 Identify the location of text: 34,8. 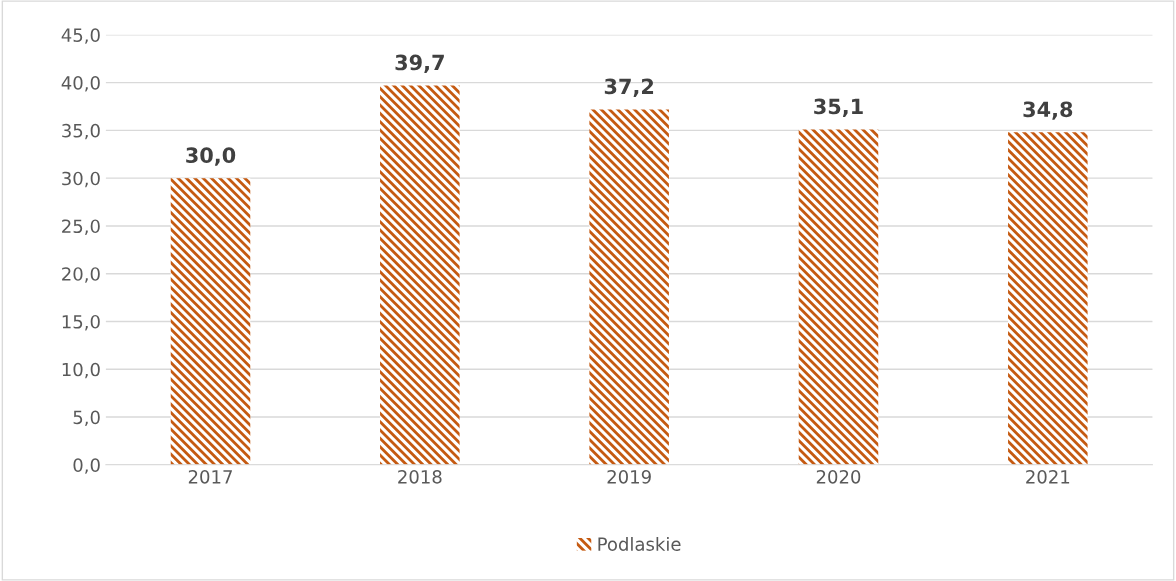
(1048, 110).